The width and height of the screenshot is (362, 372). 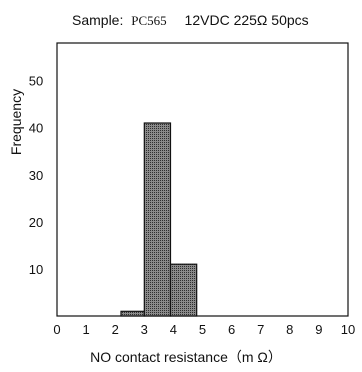 What do you see at coordinates (318, 329) in the screenshot?
I see `x-tick-label: 9` at bounding box center [318, 329].